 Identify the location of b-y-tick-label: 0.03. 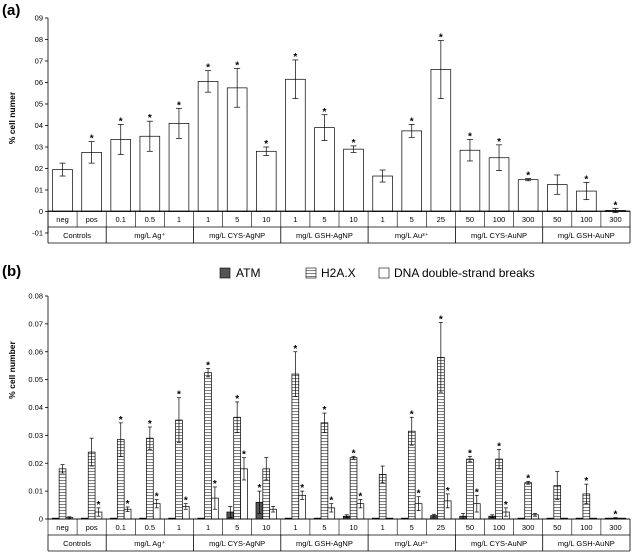
(35, 435).